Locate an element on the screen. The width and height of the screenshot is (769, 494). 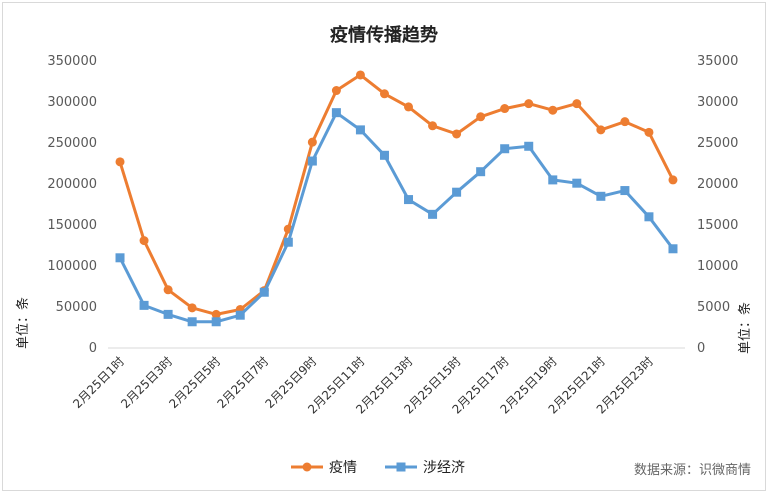
y-left-tick-label: 50000 is located at coordinates (76, 307).